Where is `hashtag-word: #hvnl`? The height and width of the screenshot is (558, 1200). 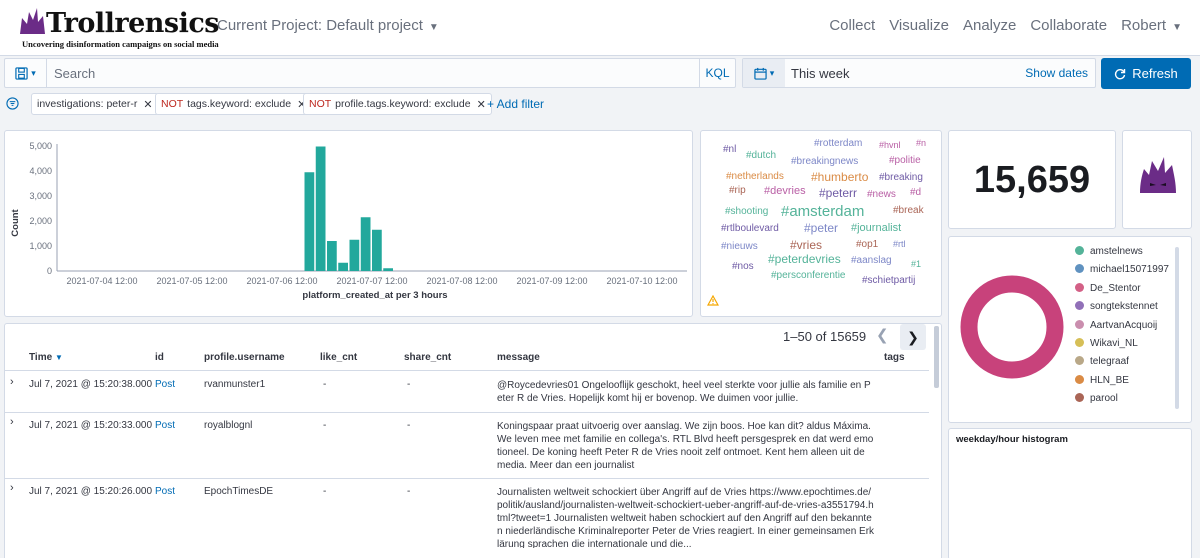 hashtag-word: #hvnl is located at coordinates (890, 145).